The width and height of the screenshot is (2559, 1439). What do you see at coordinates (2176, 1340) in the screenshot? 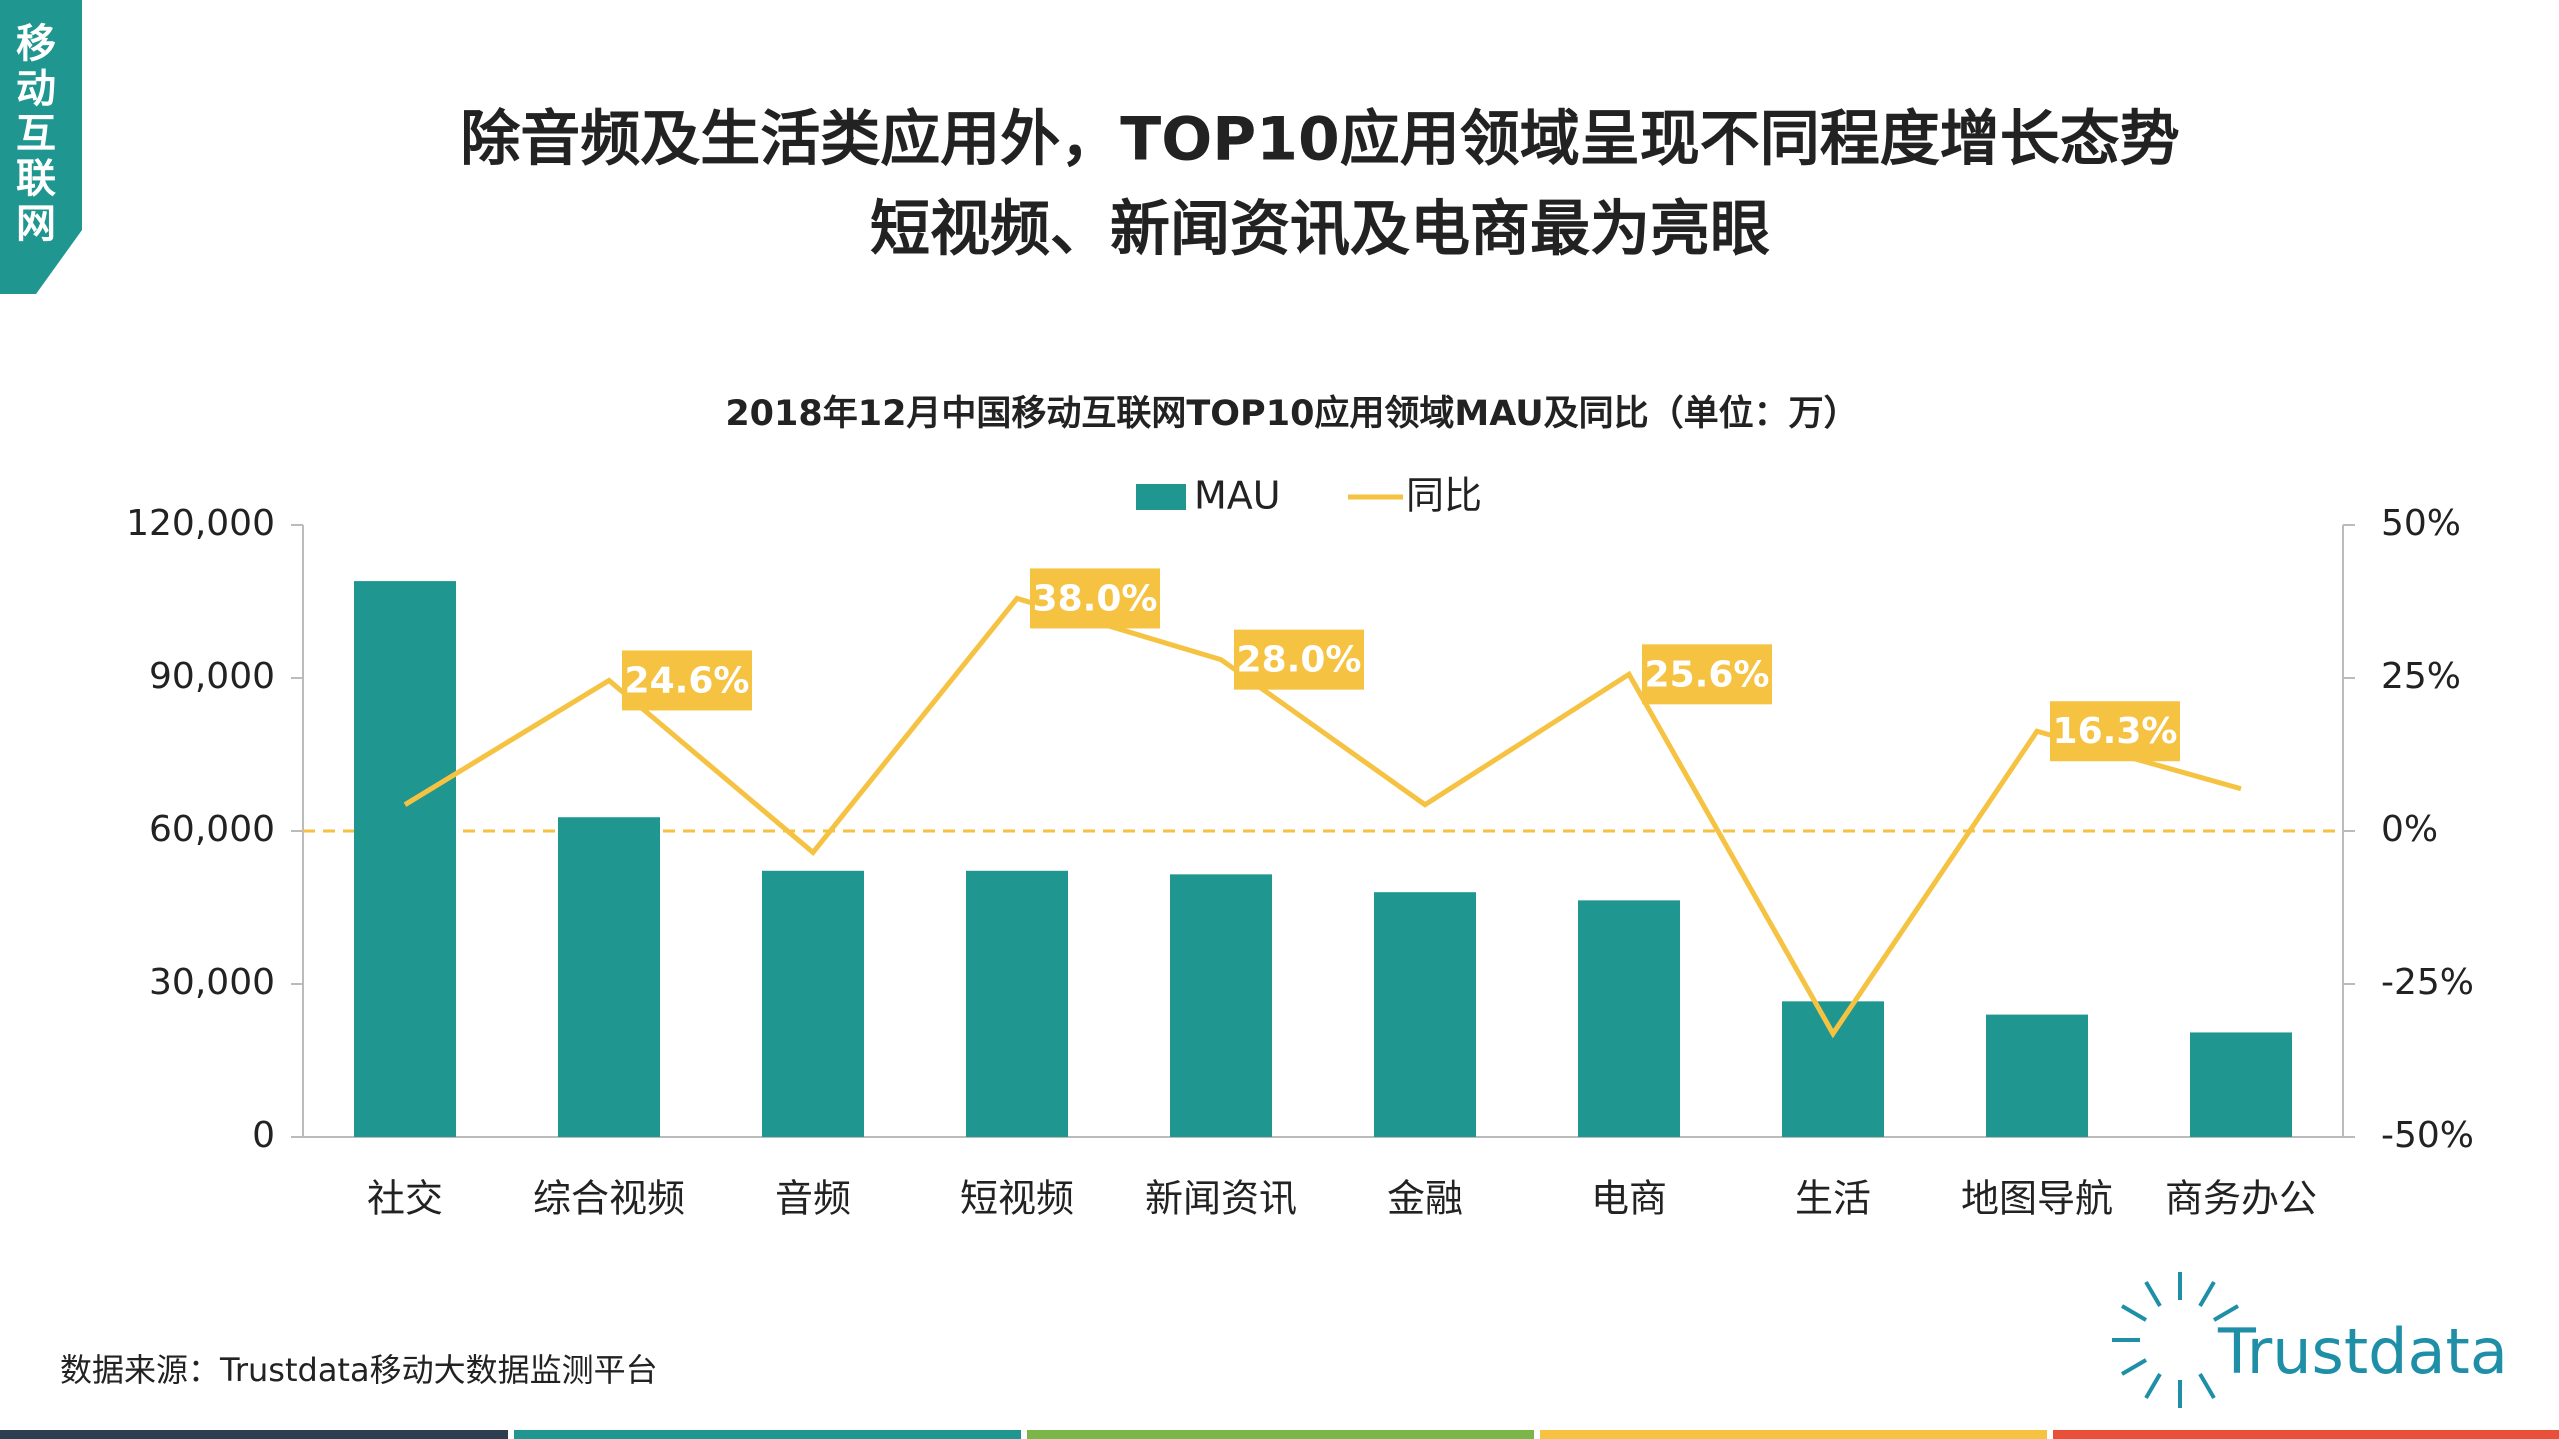
I see `logo-icon` at bounding box center [2176, 1340].